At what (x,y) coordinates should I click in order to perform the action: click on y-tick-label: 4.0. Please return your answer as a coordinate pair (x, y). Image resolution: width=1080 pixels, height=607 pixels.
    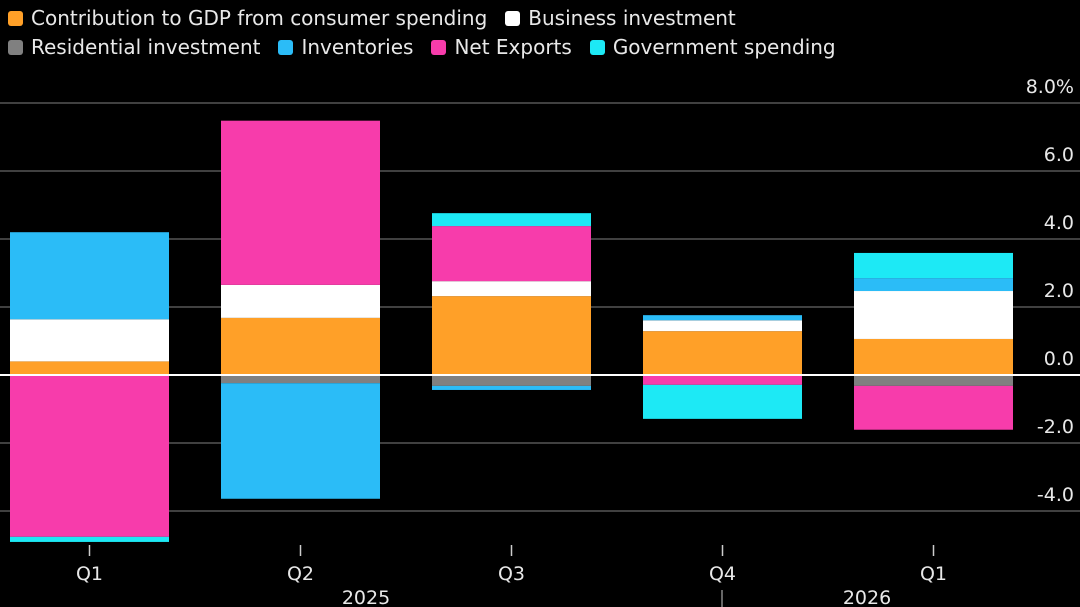
    Looking at the image, I should click on (1059, 223).